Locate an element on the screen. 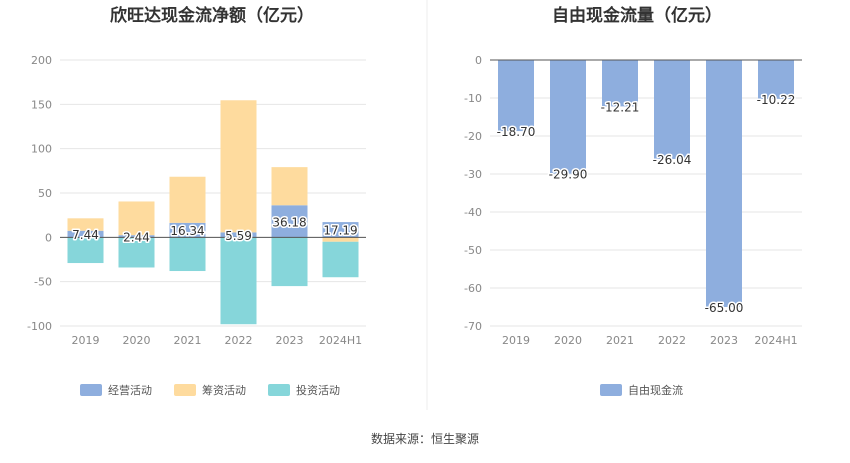  left-data-label: 5.59 is located at coordinates (238, 236).